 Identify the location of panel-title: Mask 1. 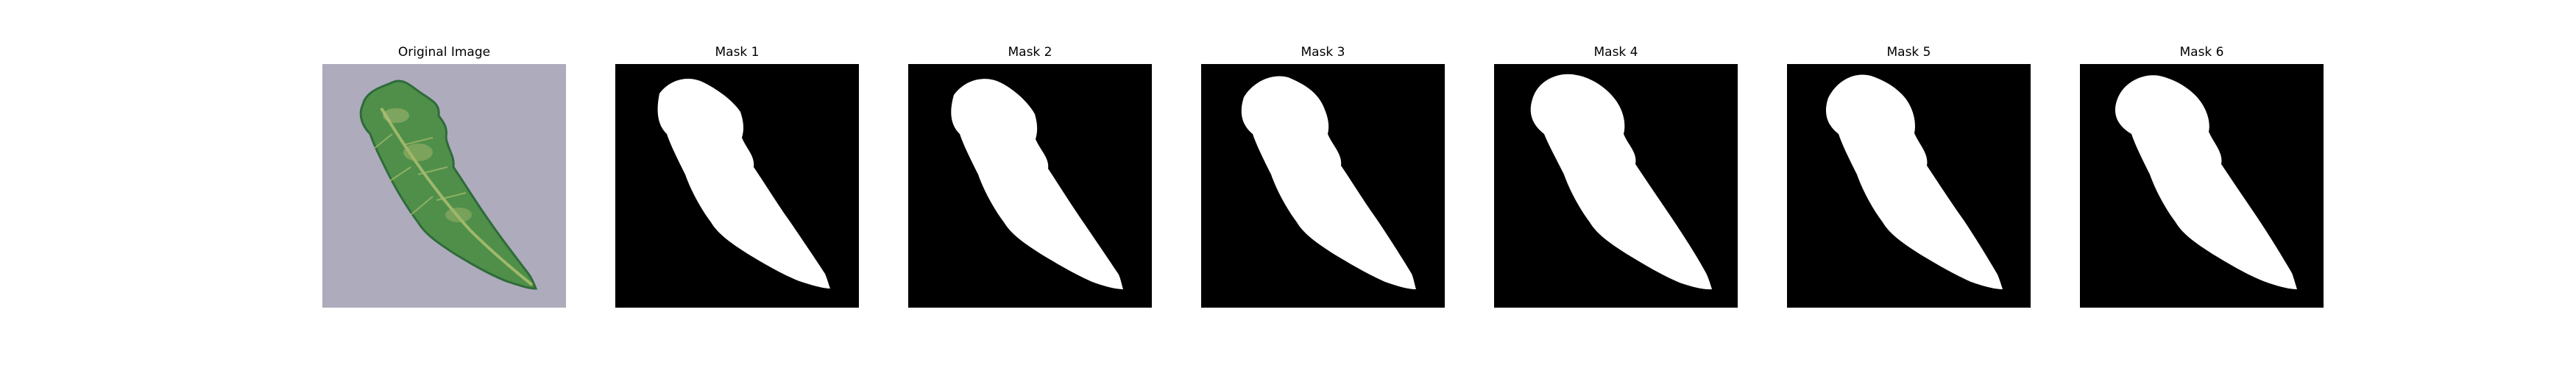
(737, 52).